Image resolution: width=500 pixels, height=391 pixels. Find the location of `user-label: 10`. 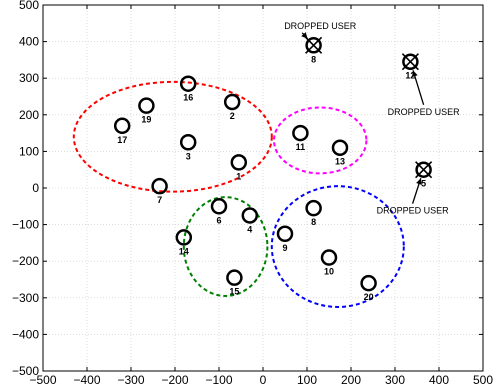

user-label: 10 is located at coordinates (329, 272).